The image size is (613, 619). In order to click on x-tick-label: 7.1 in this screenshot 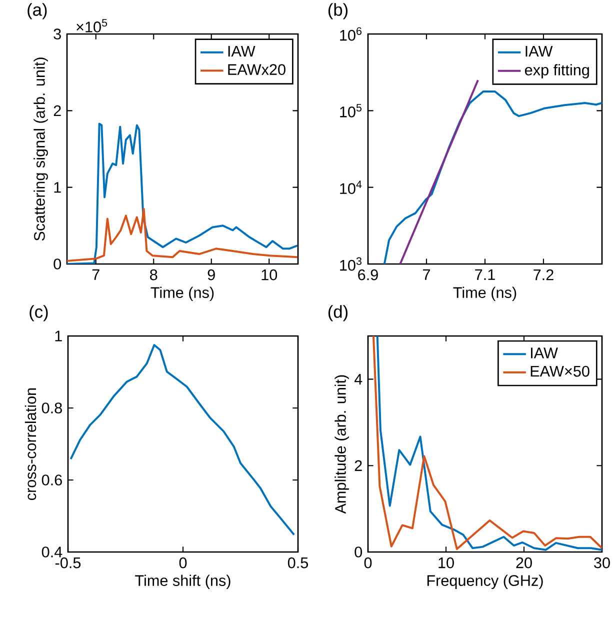, I will do `click(485, 274)`.